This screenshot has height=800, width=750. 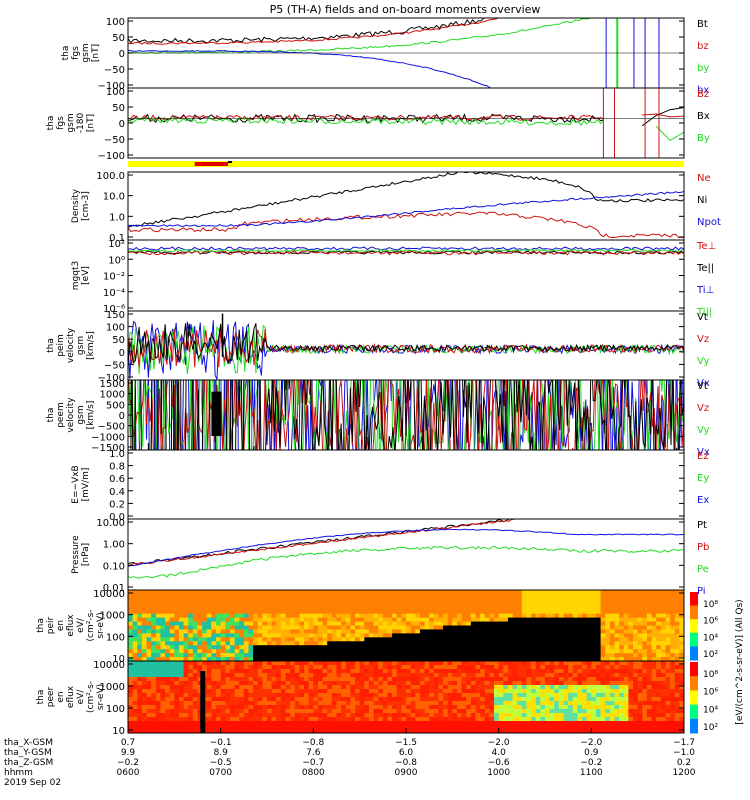 I want to click on x-column-label: 7.6, so click(x=313, y=753).